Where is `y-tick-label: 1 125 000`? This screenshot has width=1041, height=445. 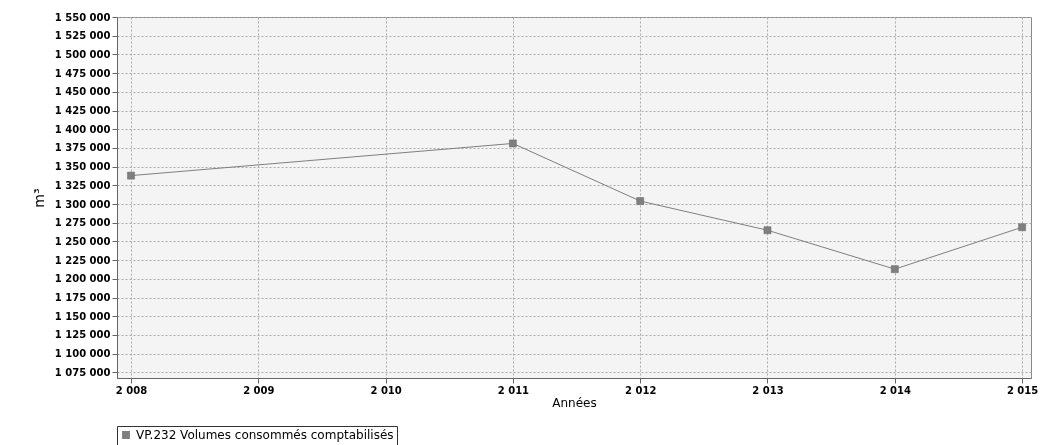 y-tick-label: 1 125 000 is located at coordinates (82, 335).